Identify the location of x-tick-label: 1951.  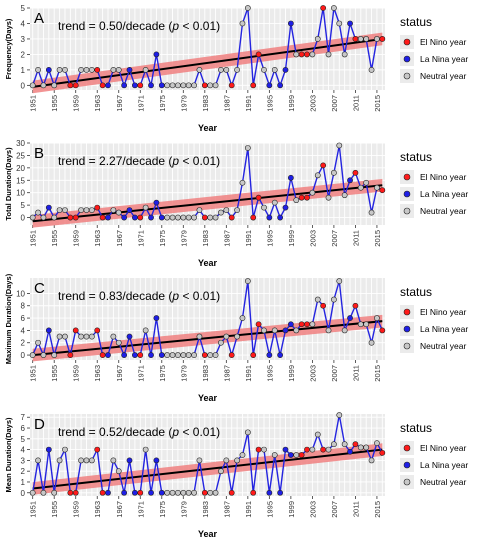
(33, 238).